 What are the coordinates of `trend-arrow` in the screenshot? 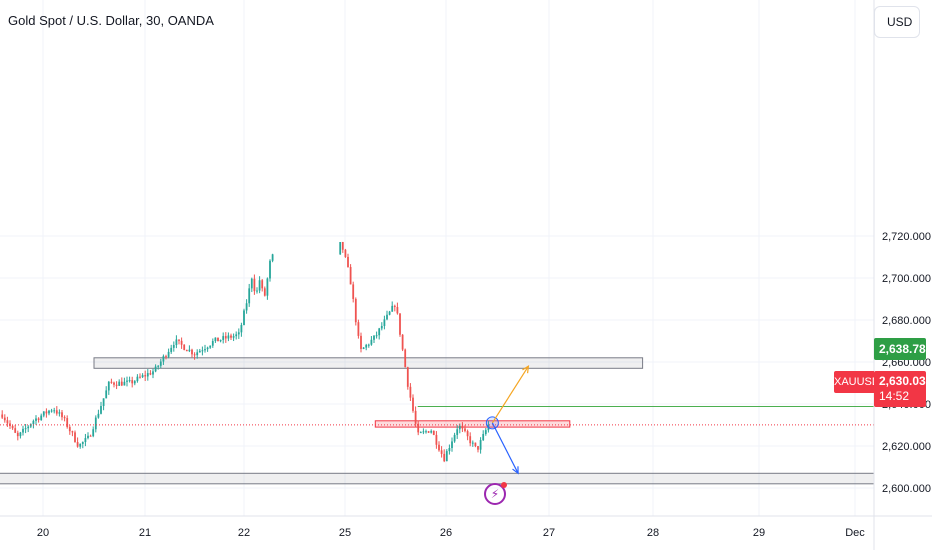 It's located at (505, 448).